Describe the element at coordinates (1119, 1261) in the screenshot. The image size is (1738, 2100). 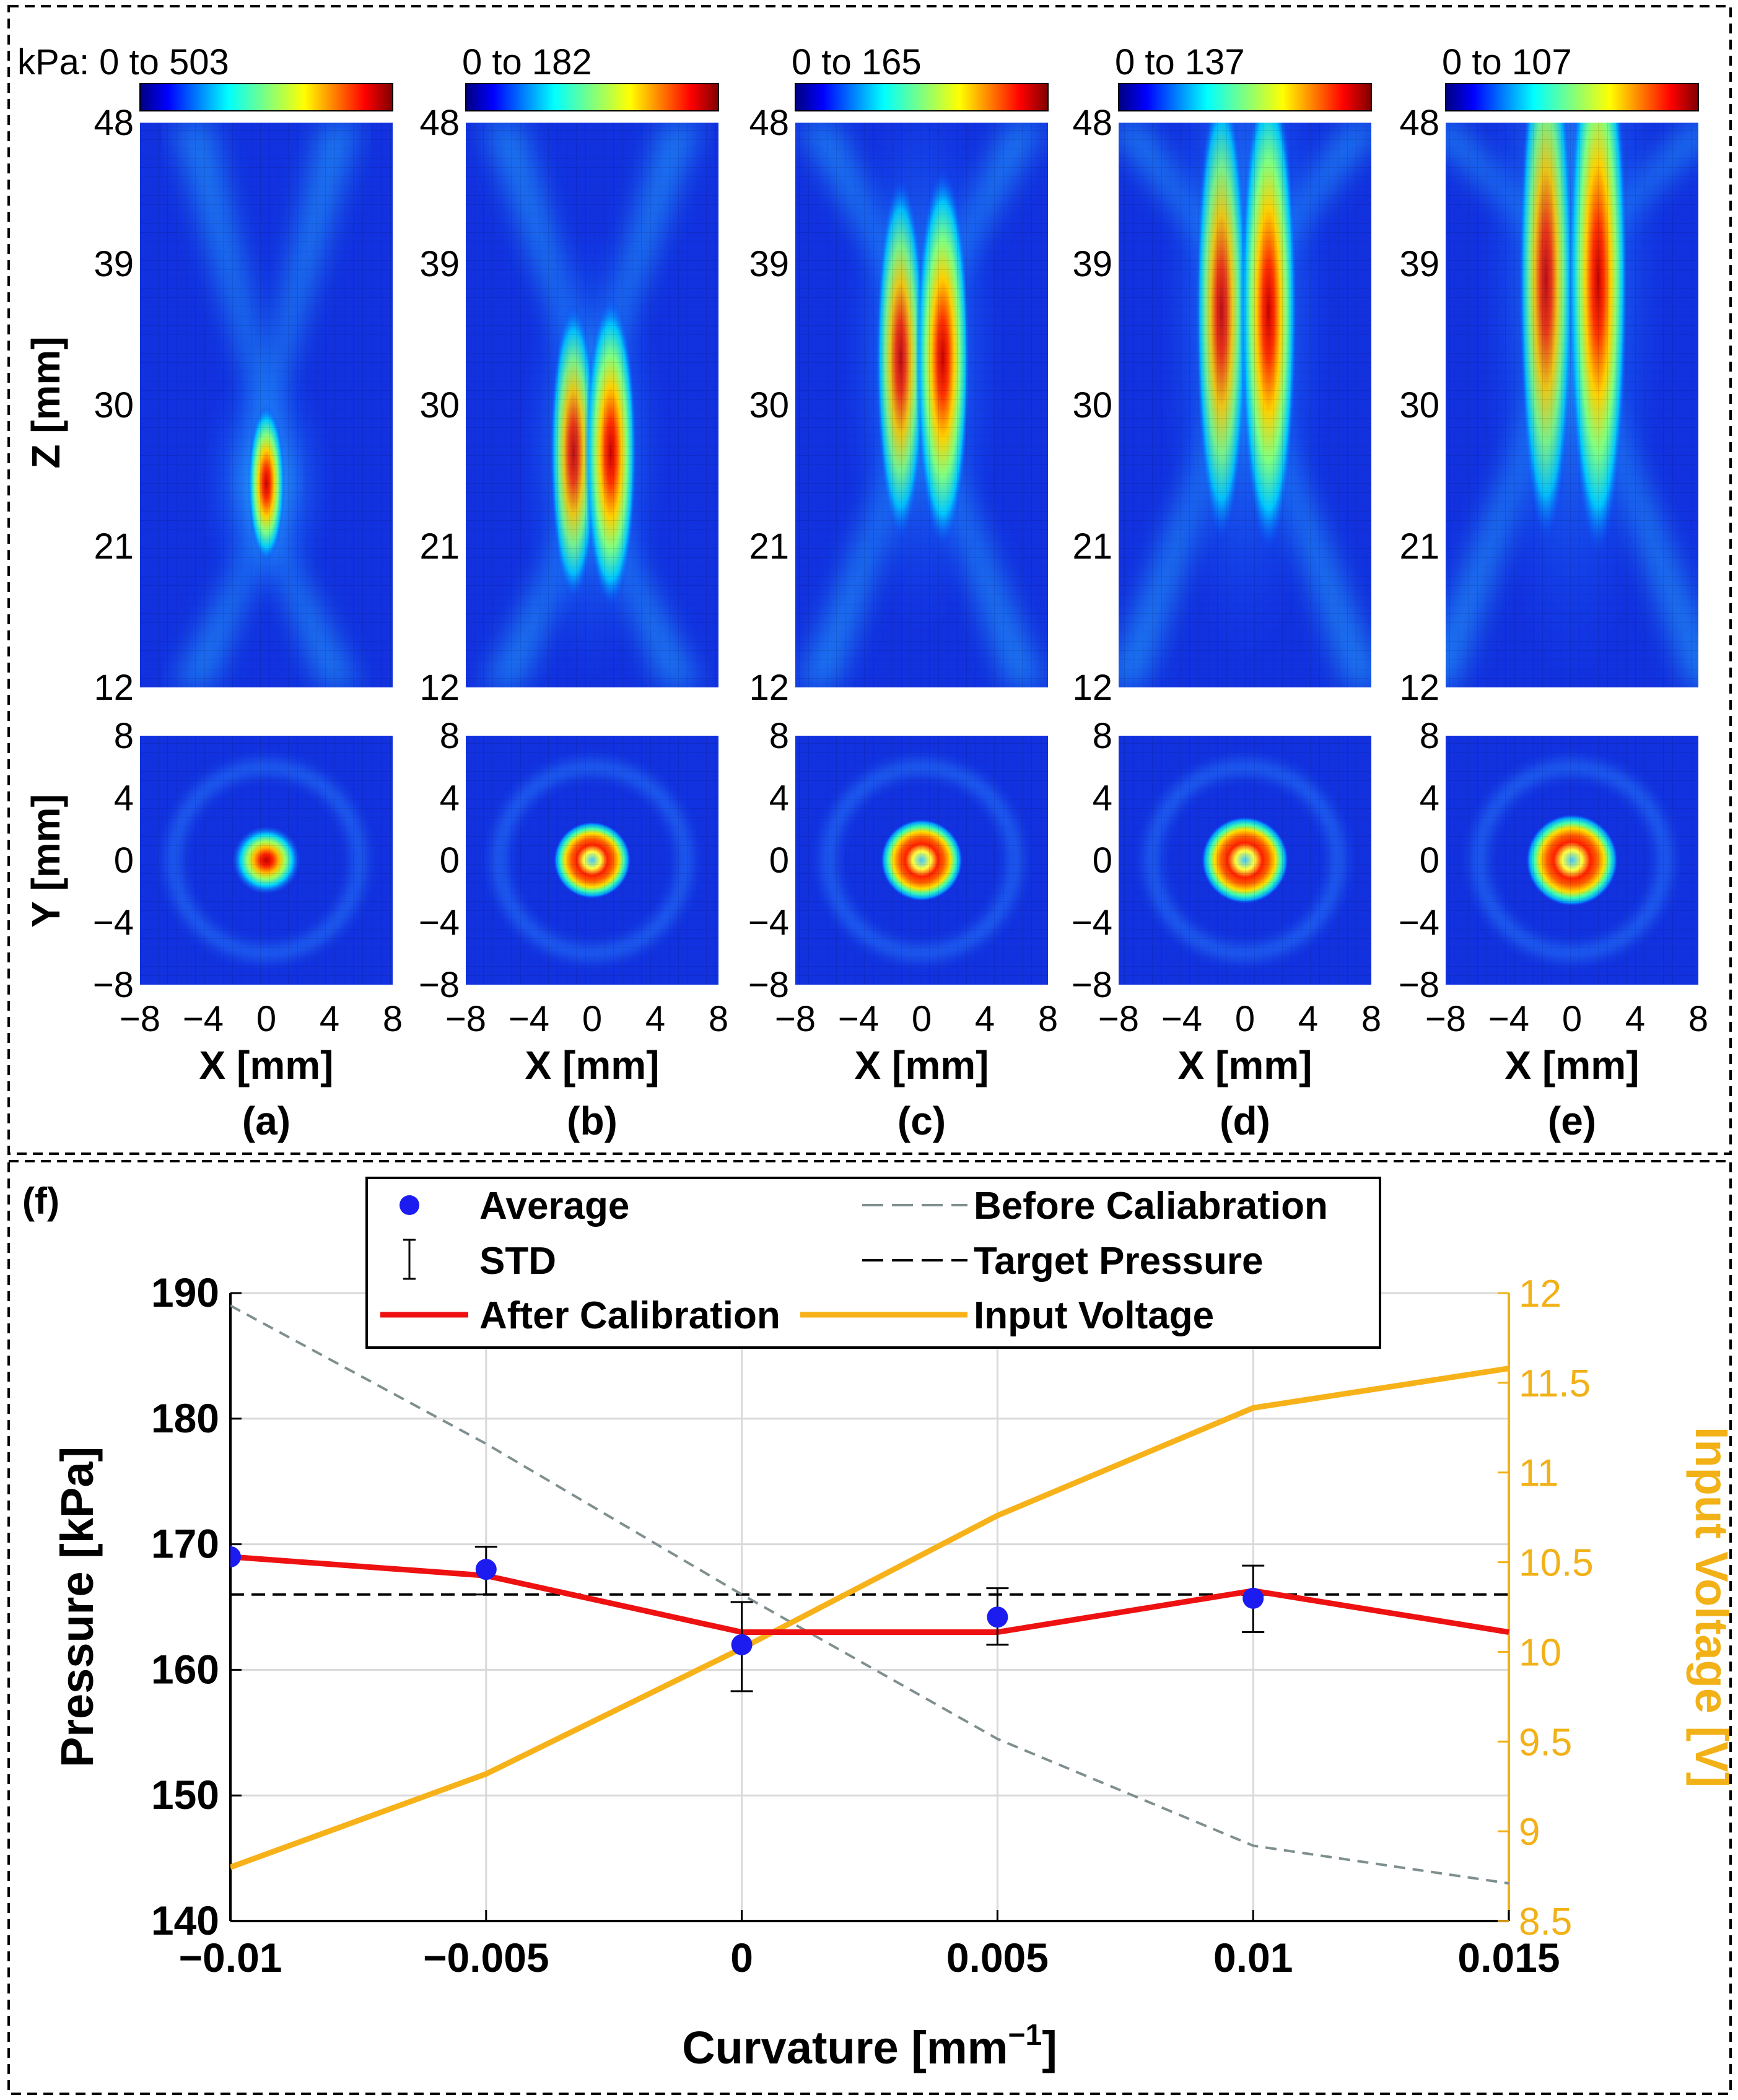
I see `legend-label: Target Pressure` at that location.